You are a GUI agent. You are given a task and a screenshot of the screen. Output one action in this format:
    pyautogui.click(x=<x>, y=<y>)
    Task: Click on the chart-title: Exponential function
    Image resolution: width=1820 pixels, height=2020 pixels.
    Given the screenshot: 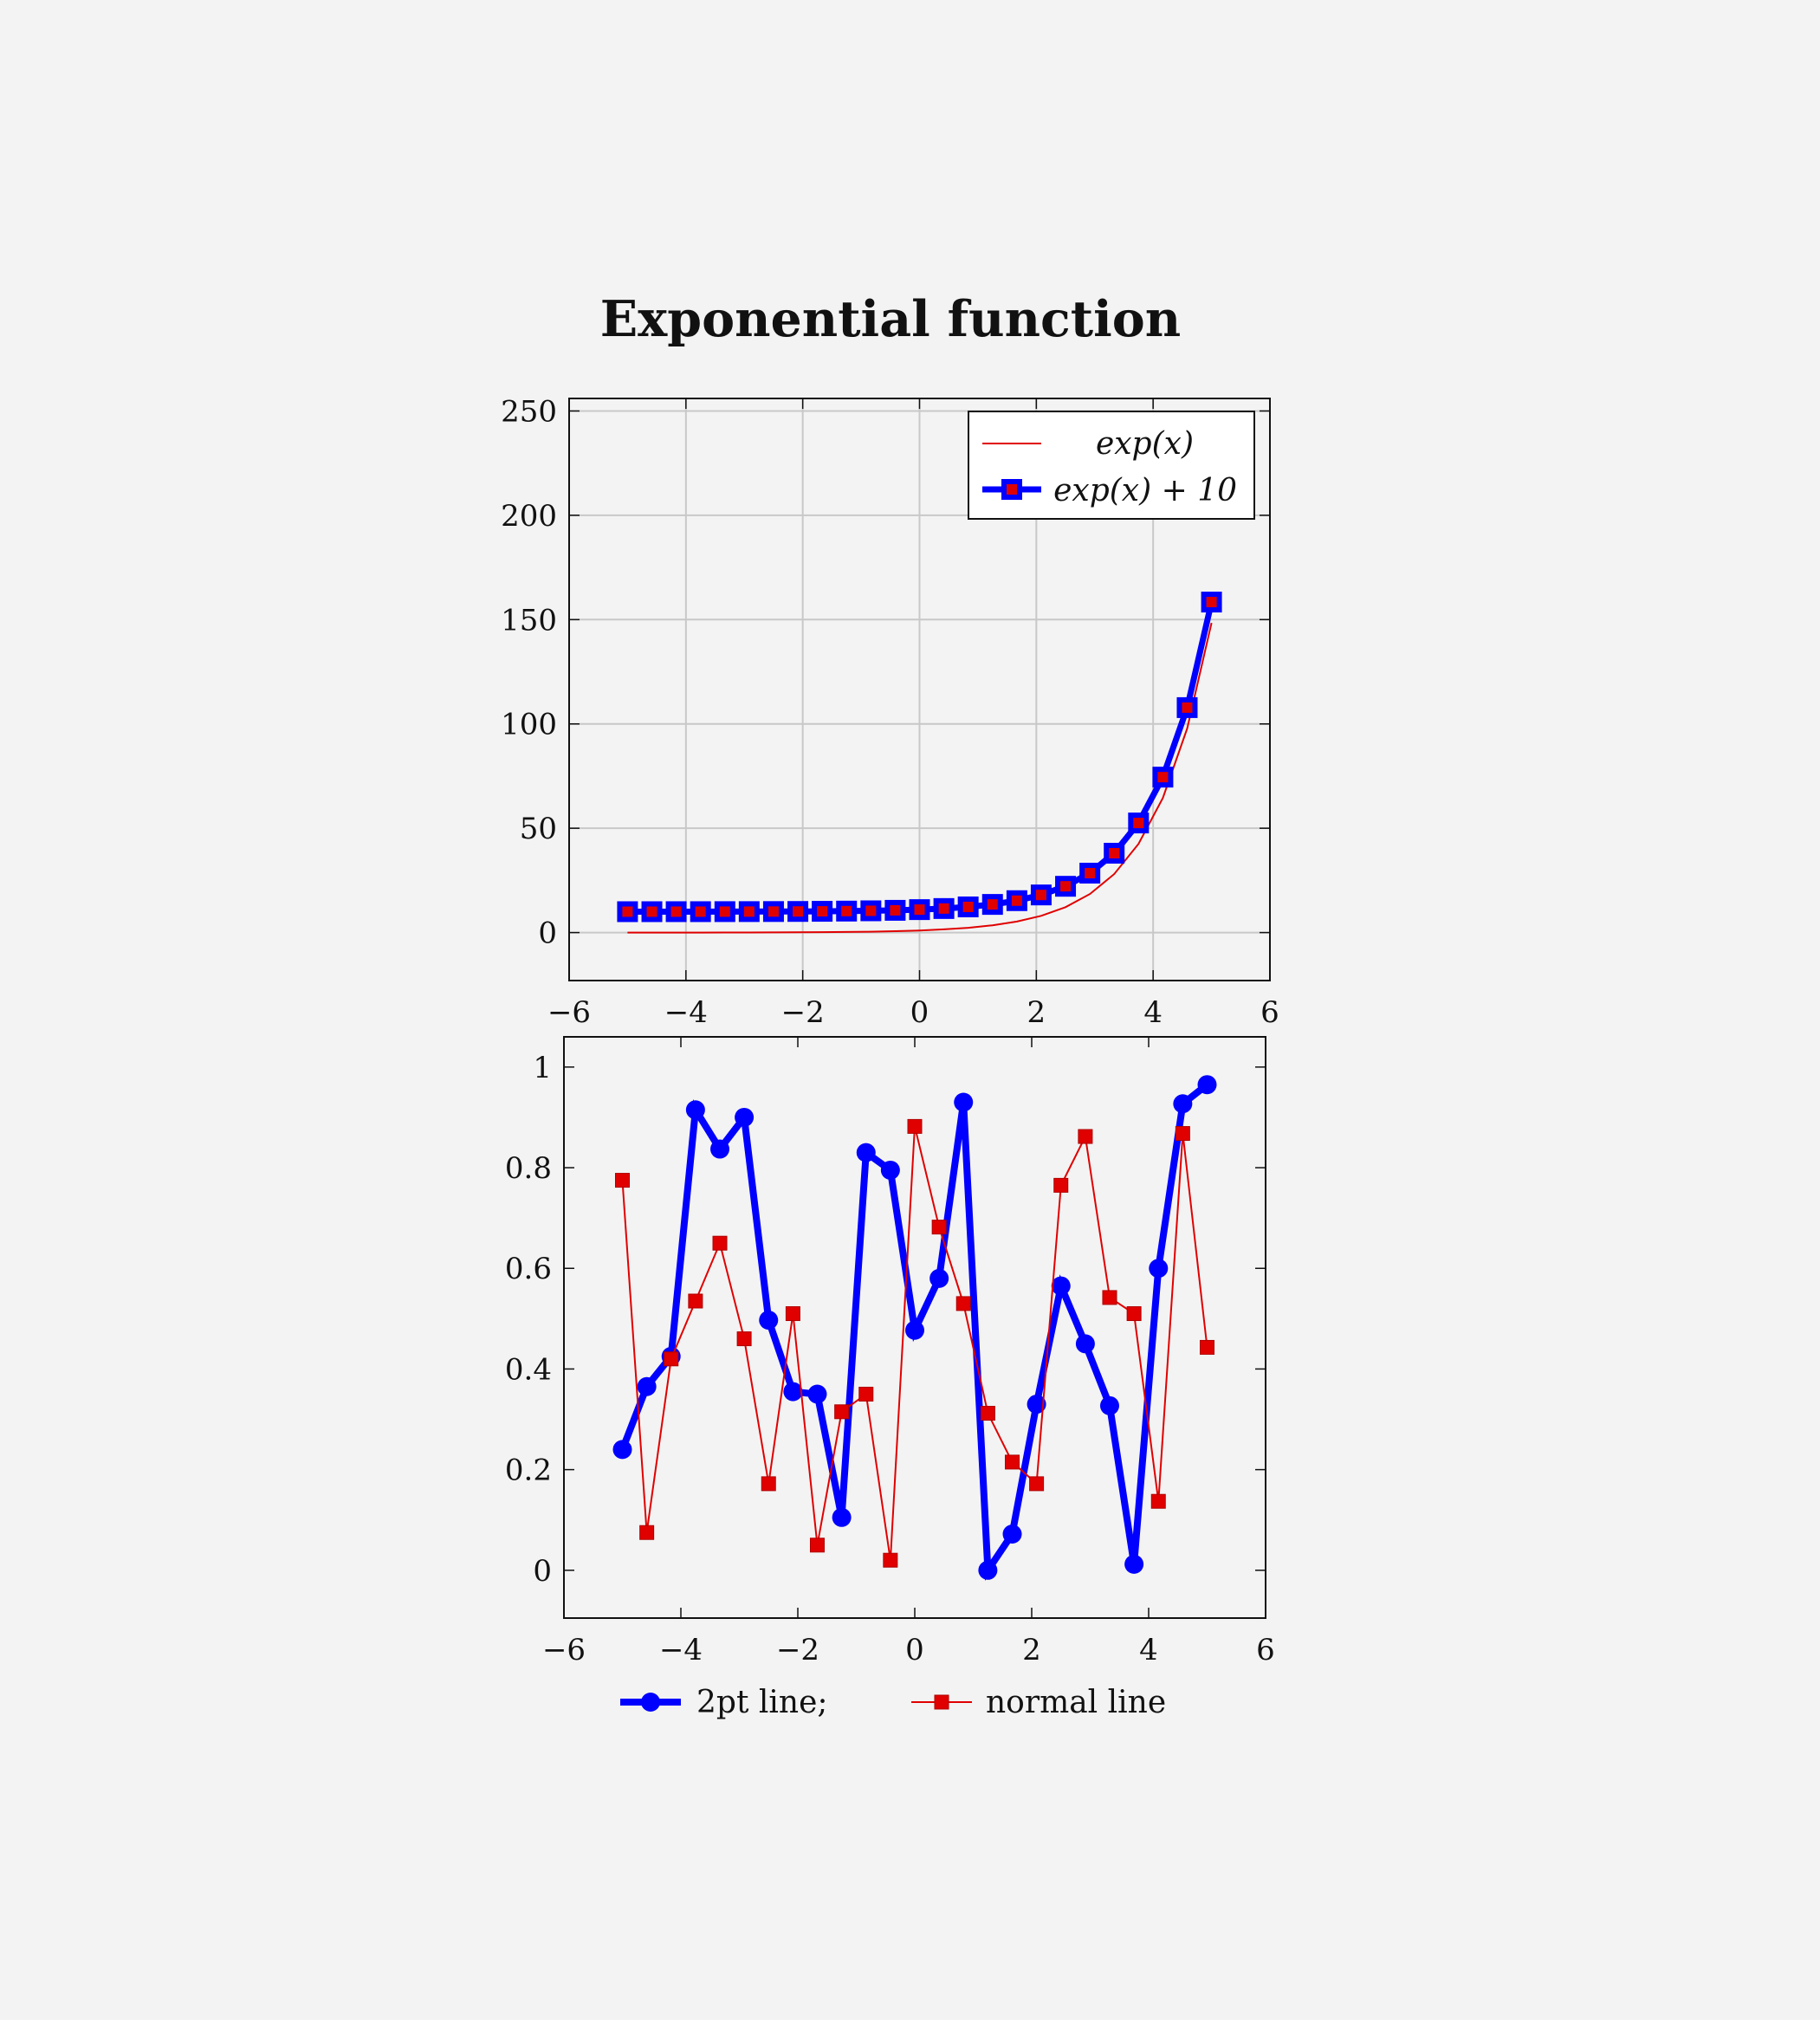 What is the action you would take?
    pyautogui.click(x=890, y=319)
    